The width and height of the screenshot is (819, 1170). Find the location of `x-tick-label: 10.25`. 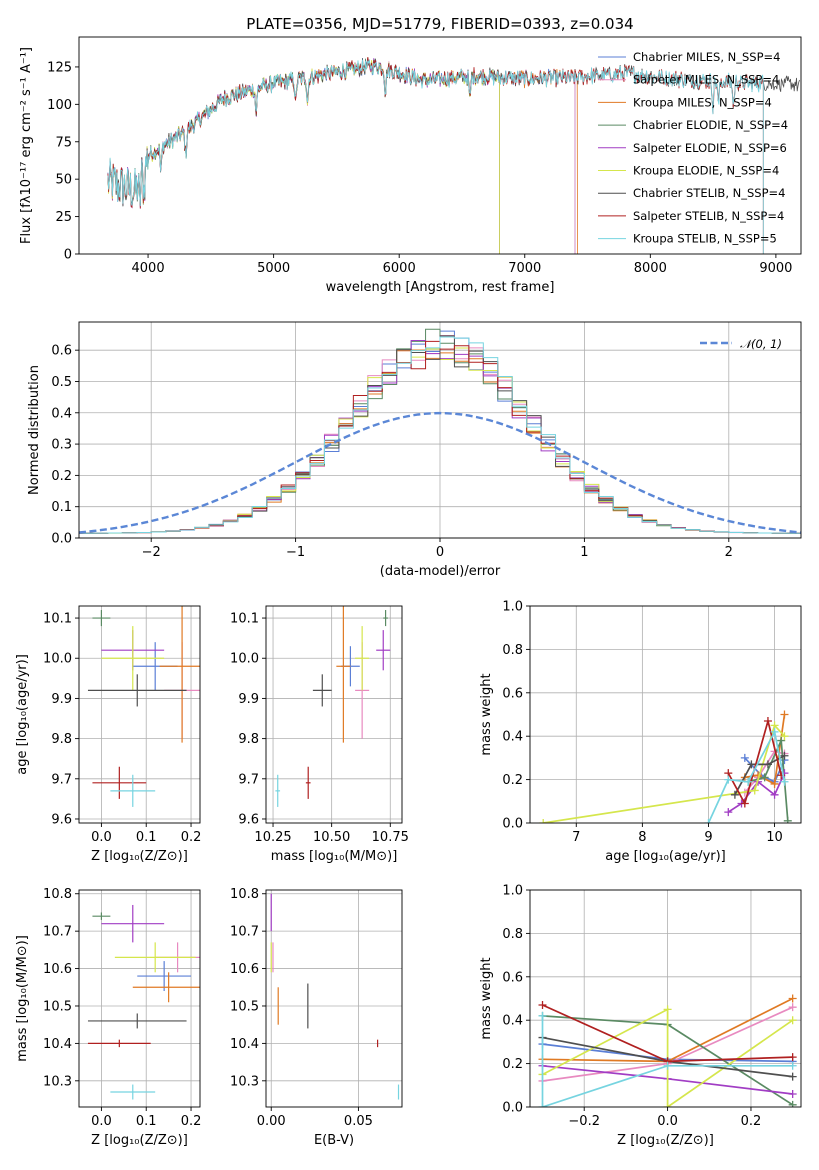

x-tick-label: 10.25 is located at coordinates (272, 837).